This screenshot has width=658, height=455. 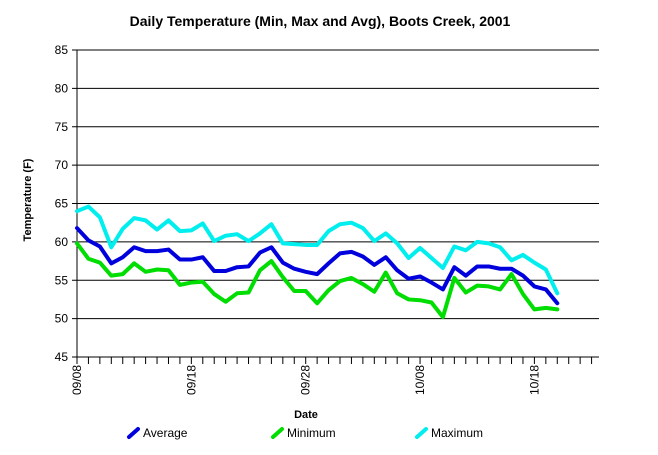 I want to click on y-tick-label: 50, so click(x=62, y=319).